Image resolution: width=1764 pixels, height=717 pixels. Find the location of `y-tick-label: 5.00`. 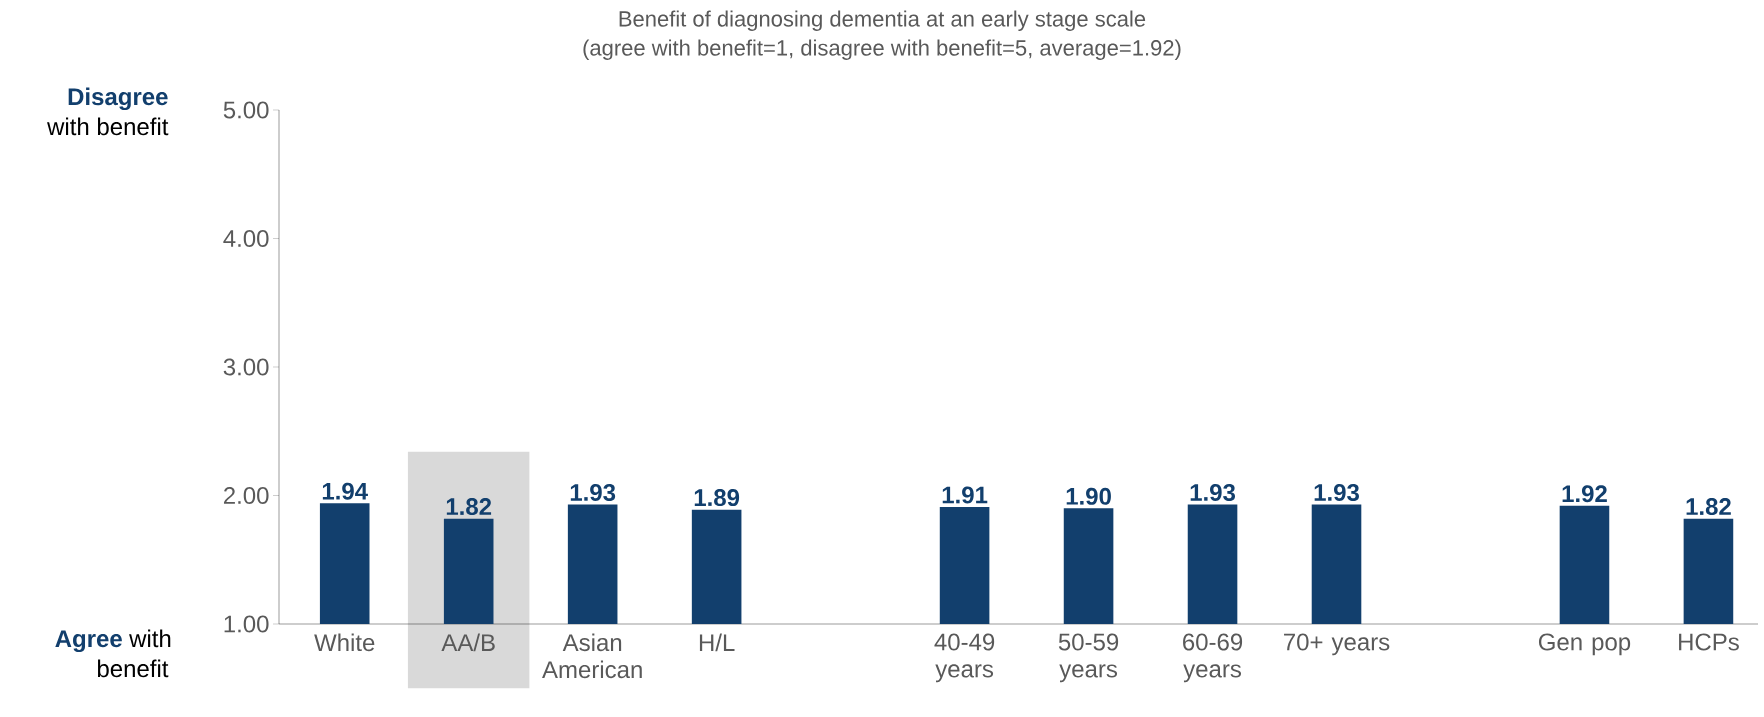

y-tick-label: 5.00 is located at coordinates (246, 110).